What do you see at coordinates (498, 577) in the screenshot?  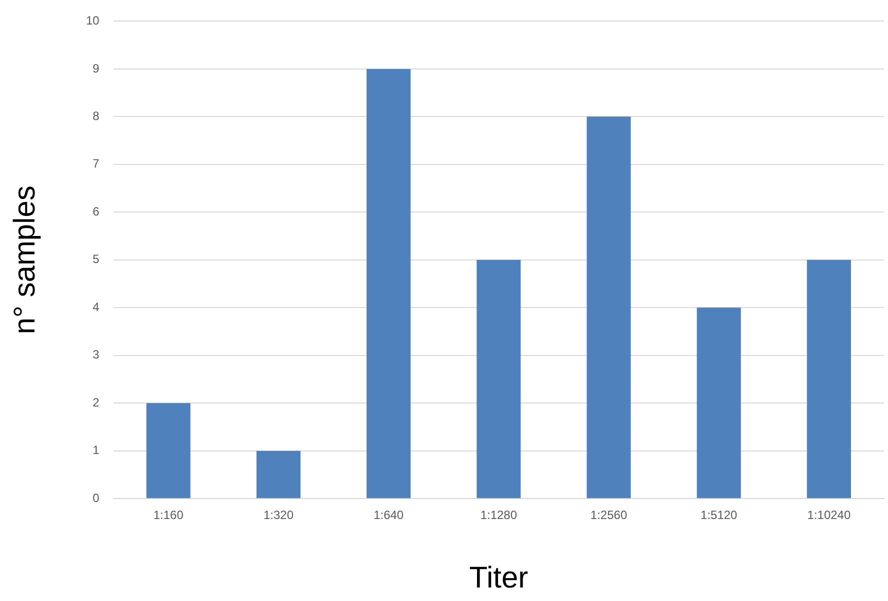 I see `x-axis-title: Titer` at bounding box center [498, 577].